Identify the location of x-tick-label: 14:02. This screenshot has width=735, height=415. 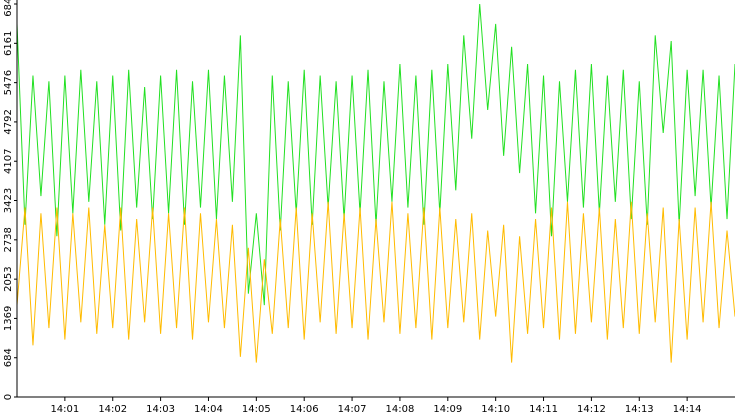
(112, 409).